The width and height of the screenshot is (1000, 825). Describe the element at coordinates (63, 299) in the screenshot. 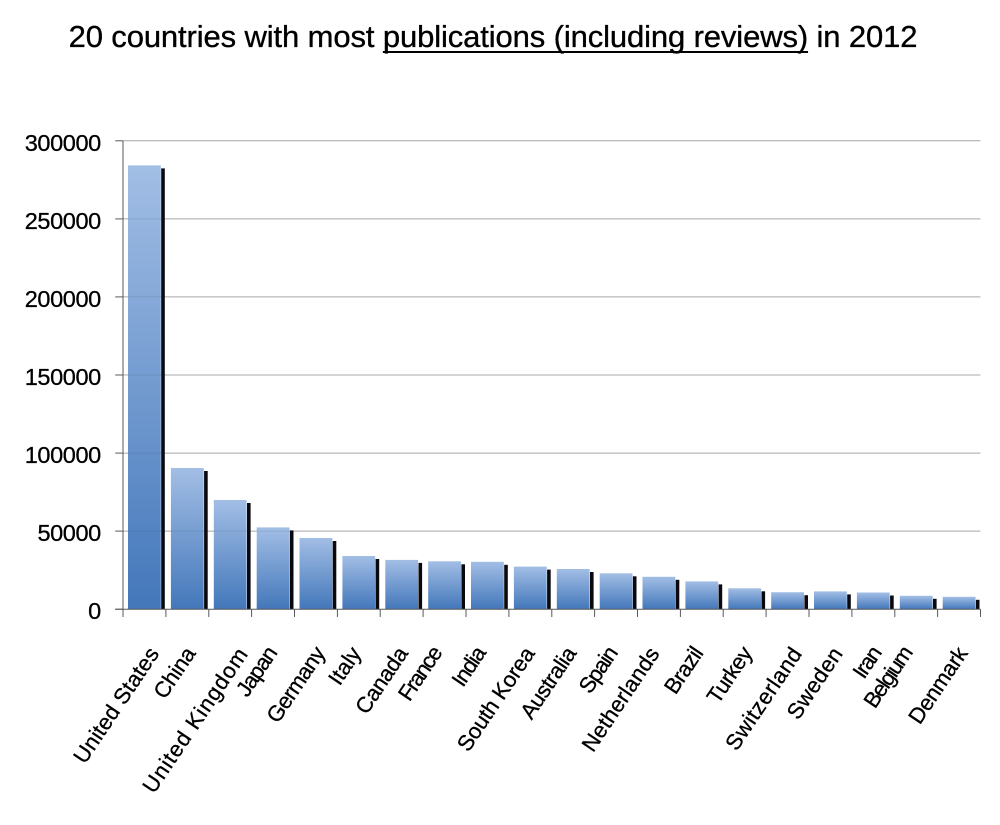

I see `svg-text: 200000` at that location.